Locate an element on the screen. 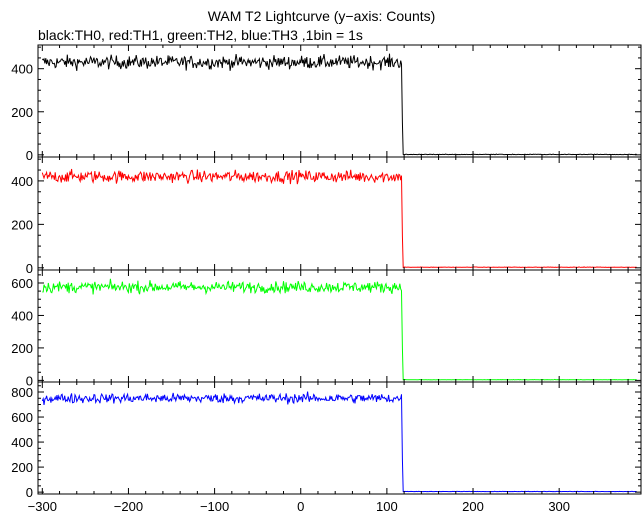 The width and height of the screenshot is (643, 515). x-tick-label: −200 is located at coordinates (128, 506).